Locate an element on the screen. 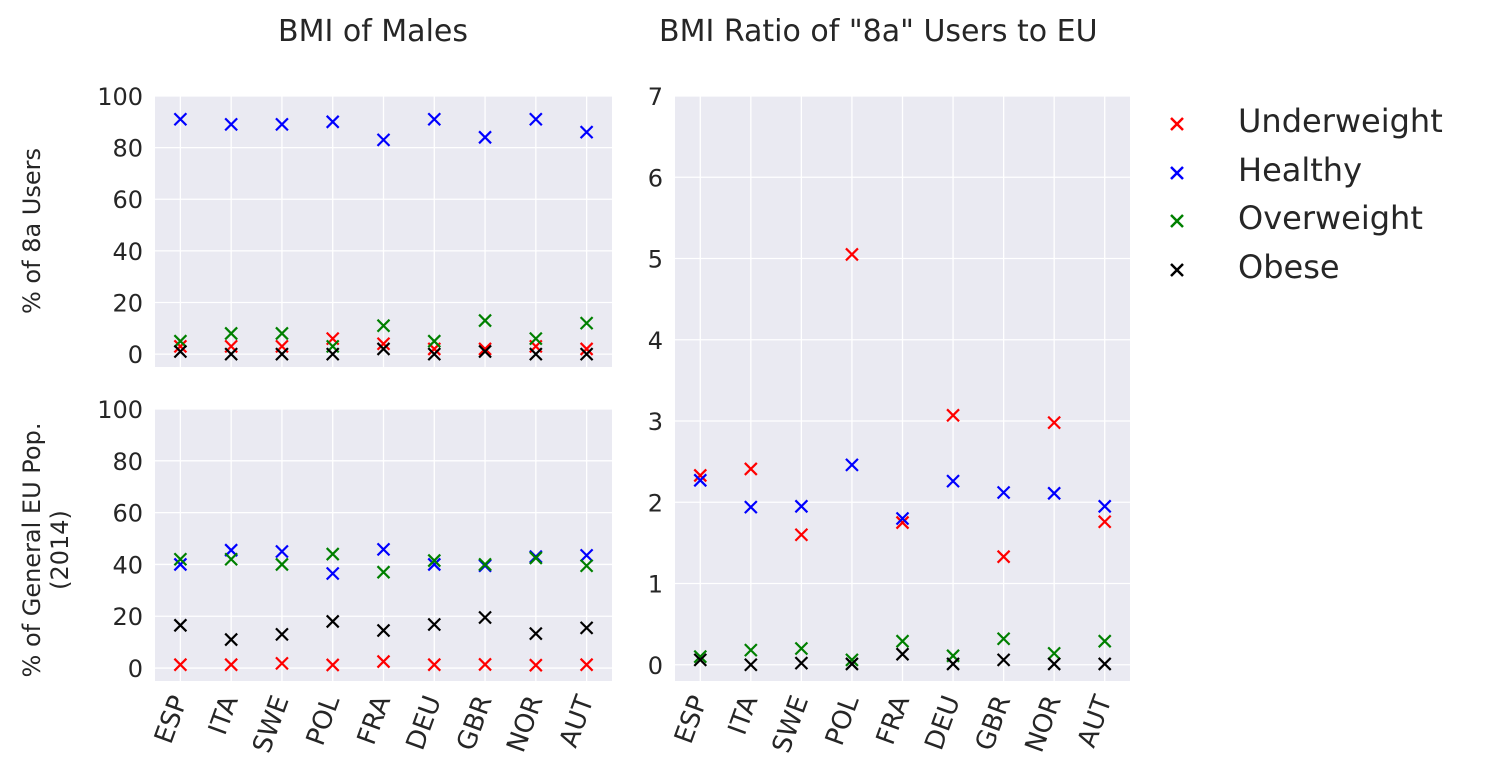 The image size is (1485, 781). point-underweight-esp is located at coordinates (180, 346).